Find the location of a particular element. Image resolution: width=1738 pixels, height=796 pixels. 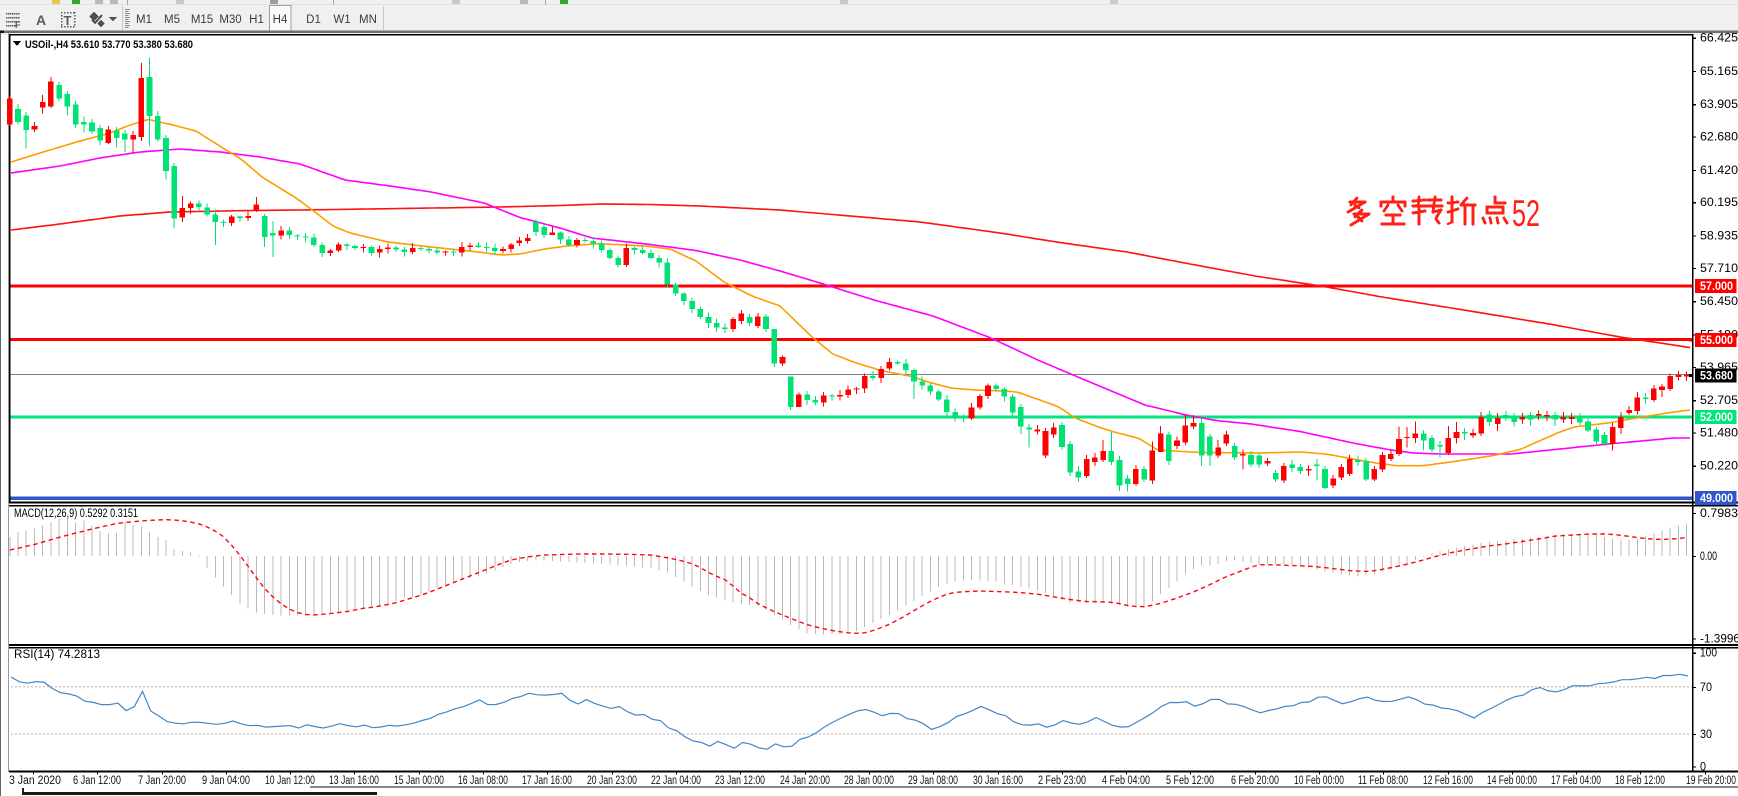

svg-text: 16 Jan 08:00 is located at coordinates (483, 781).